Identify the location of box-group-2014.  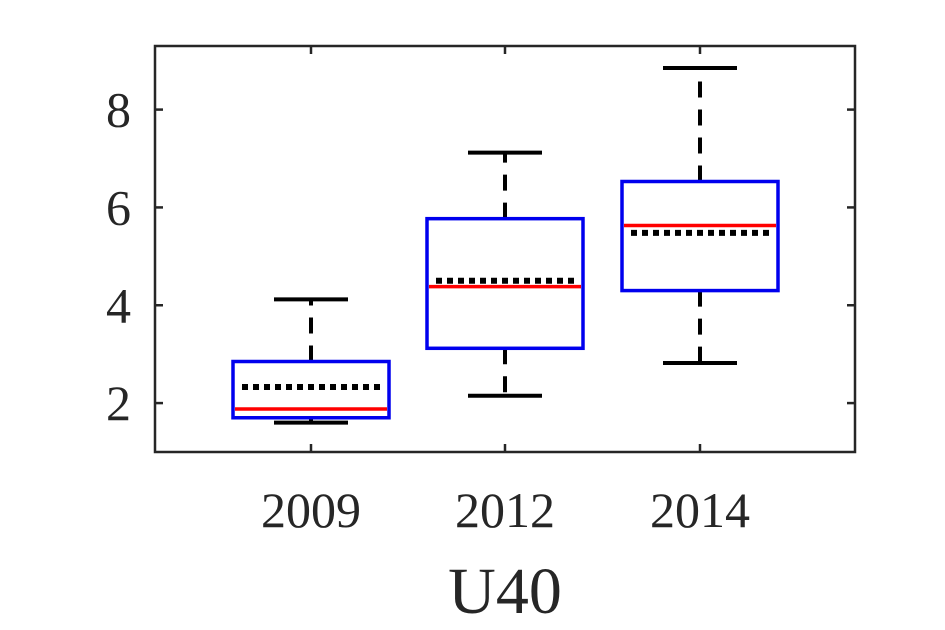
(700, 215).